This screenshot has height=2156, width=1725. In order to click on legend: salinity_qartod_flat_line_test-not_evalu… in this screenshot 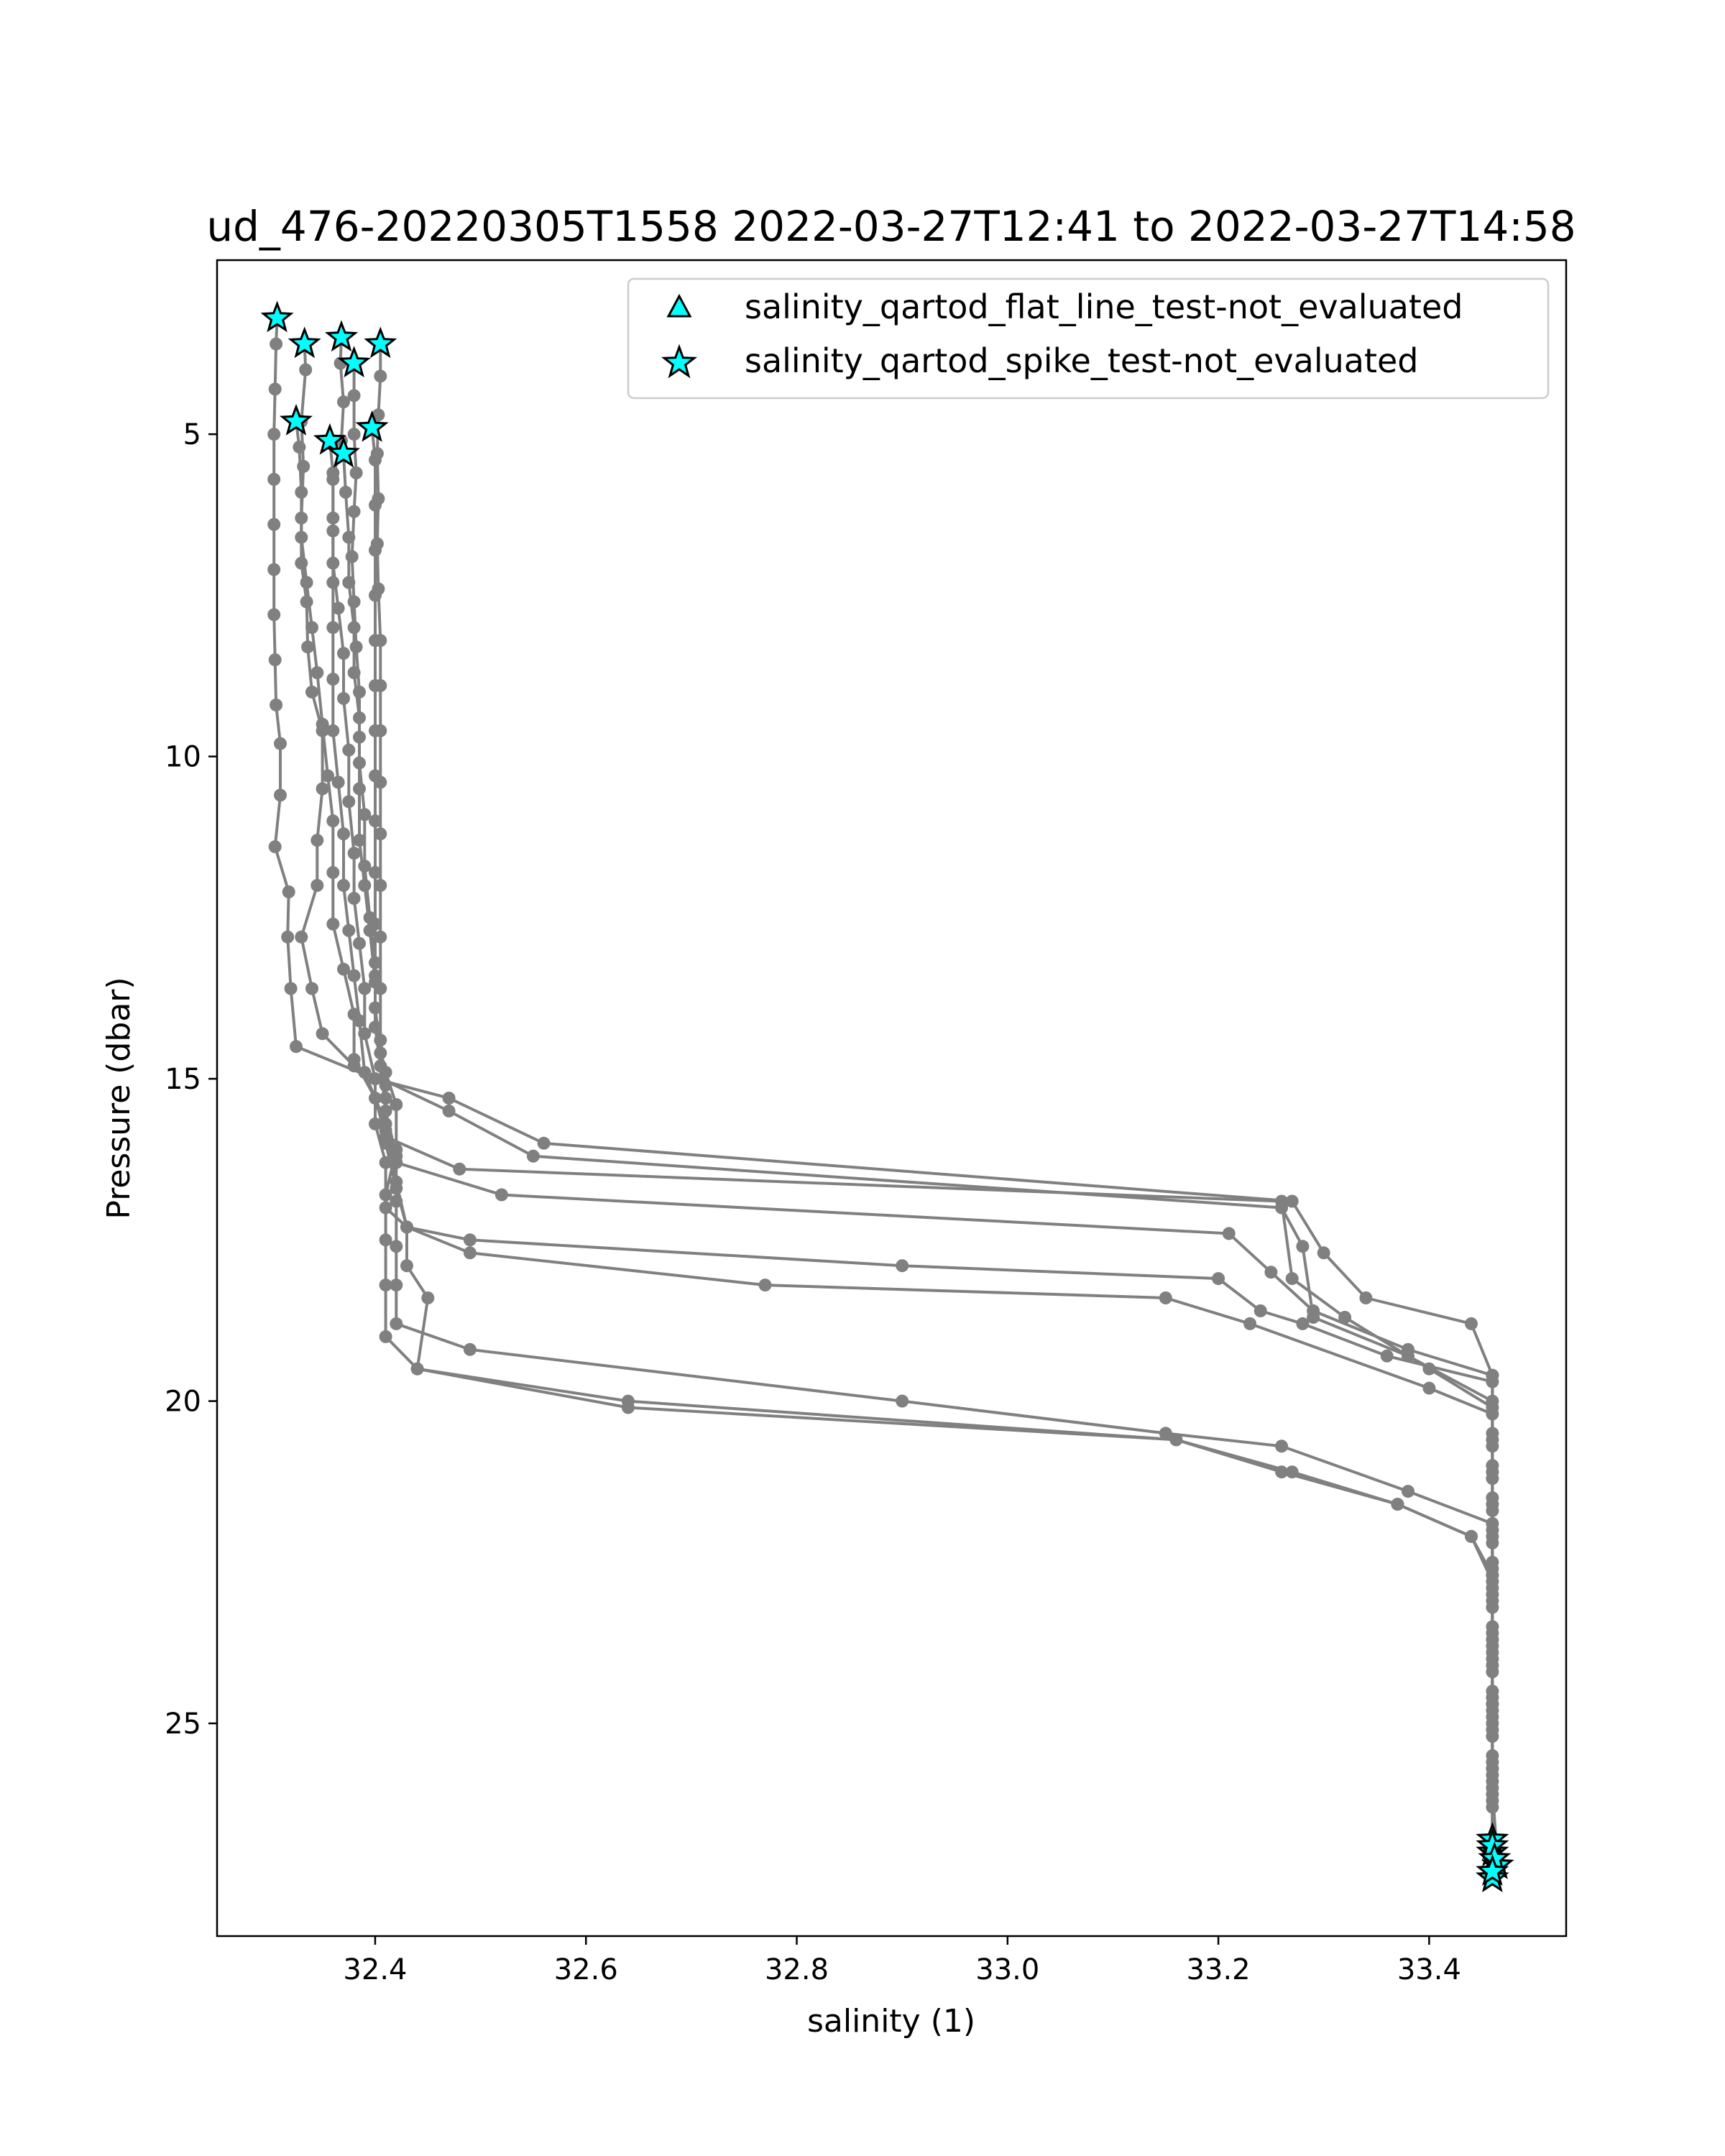, I will do `click(1088, 338)`.